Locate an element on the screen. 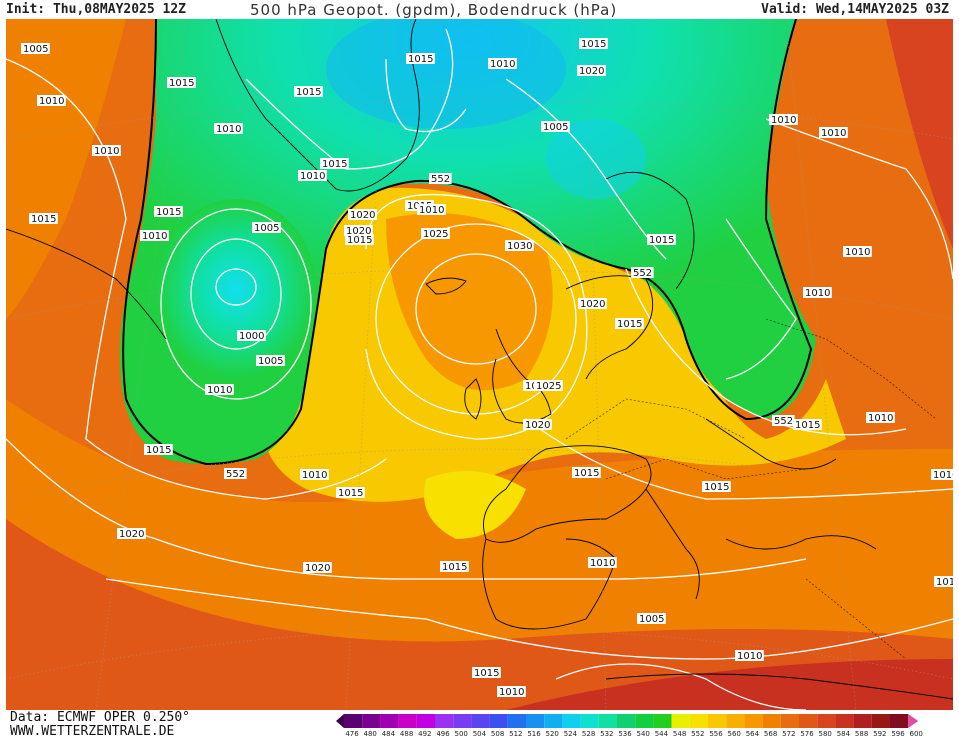 This screenshot has height=741, width=959. valid-time: Valid: Wed,14MAY2025 03Z is located at coordinates (855, 9).